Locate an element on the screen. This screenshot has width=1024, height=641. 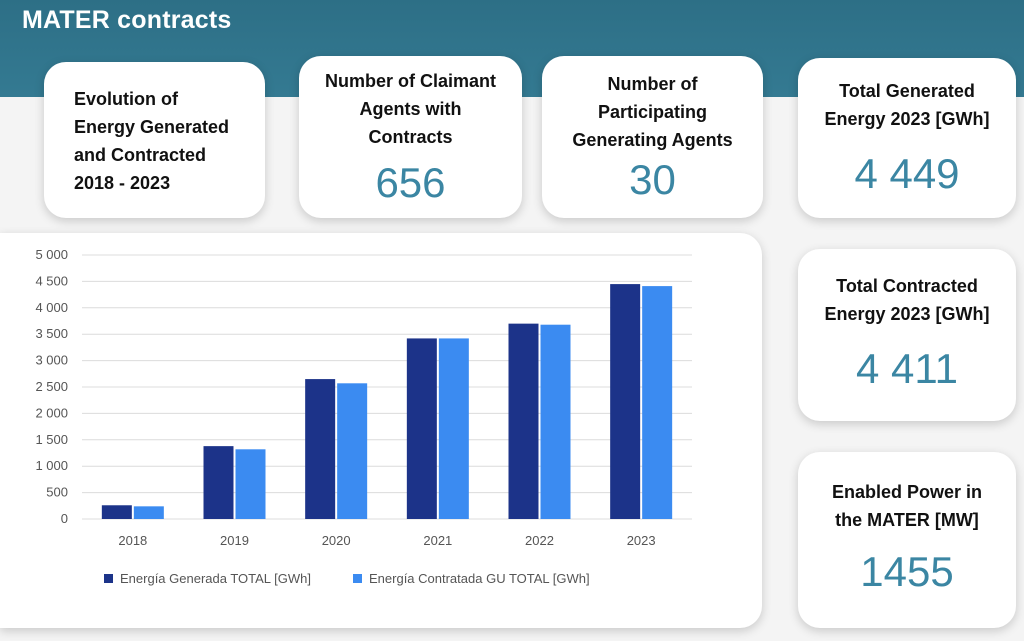
y-tick-label: 1 500 is located at coordinates (51, 439).